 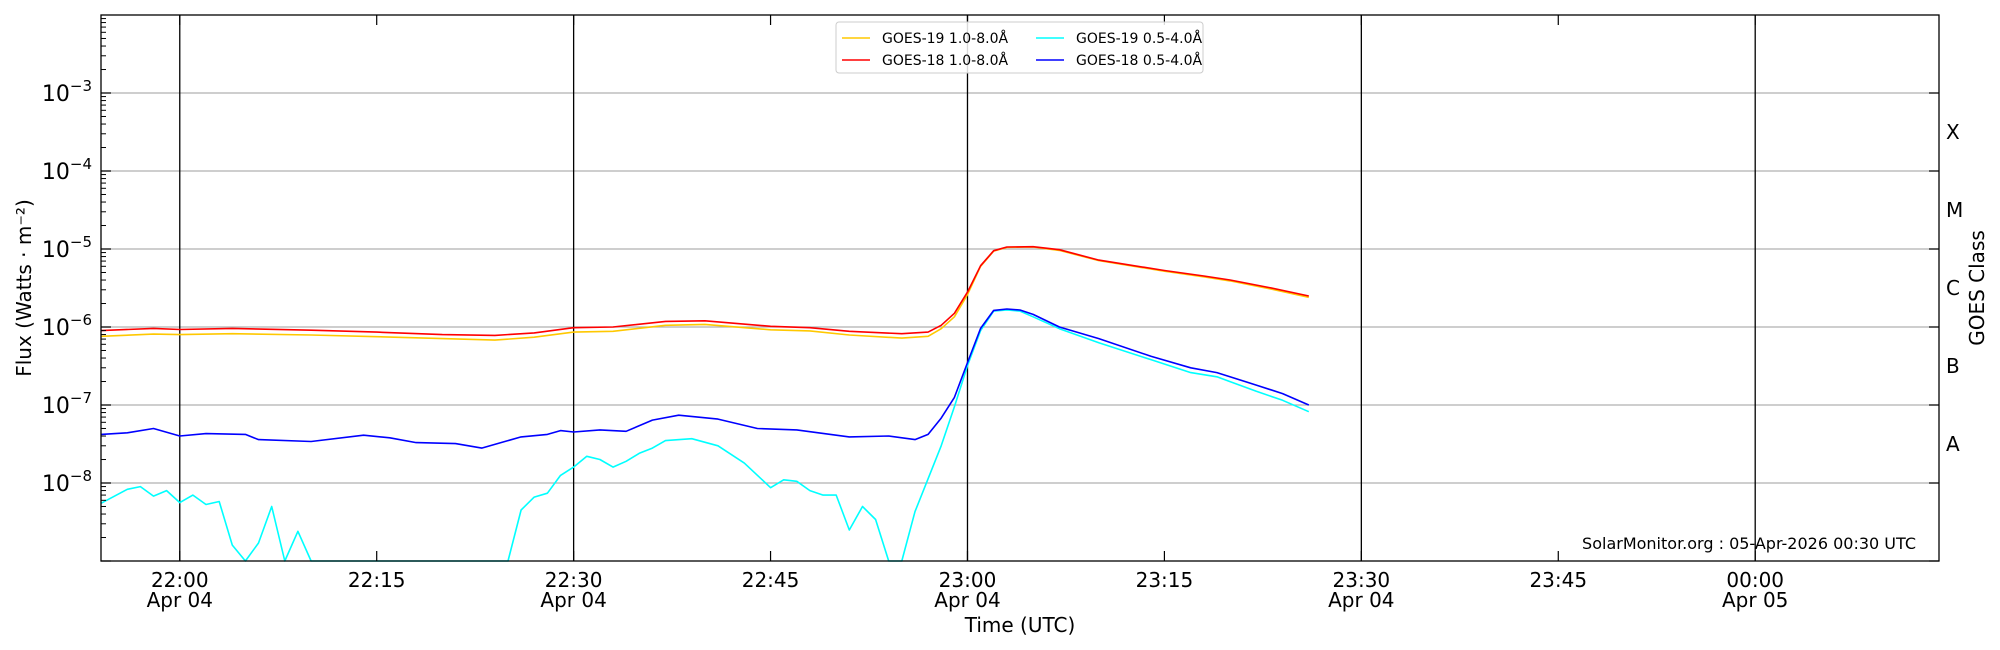 What do you see at coordinates (67, 248) in the screenshot?
I see `y-tick-label: 10⁻⁵` at bounding box center [67, 248].